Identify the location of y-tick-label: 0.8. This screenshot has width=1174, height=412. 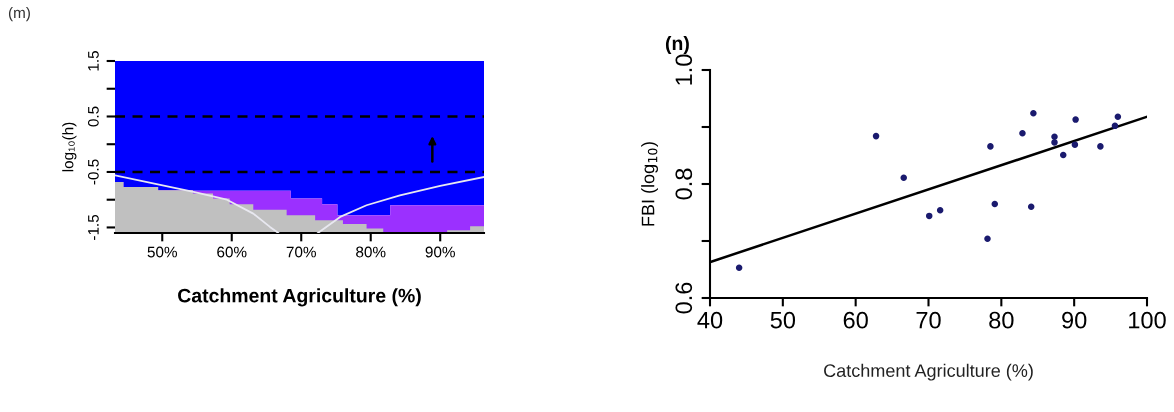
(684, 184).